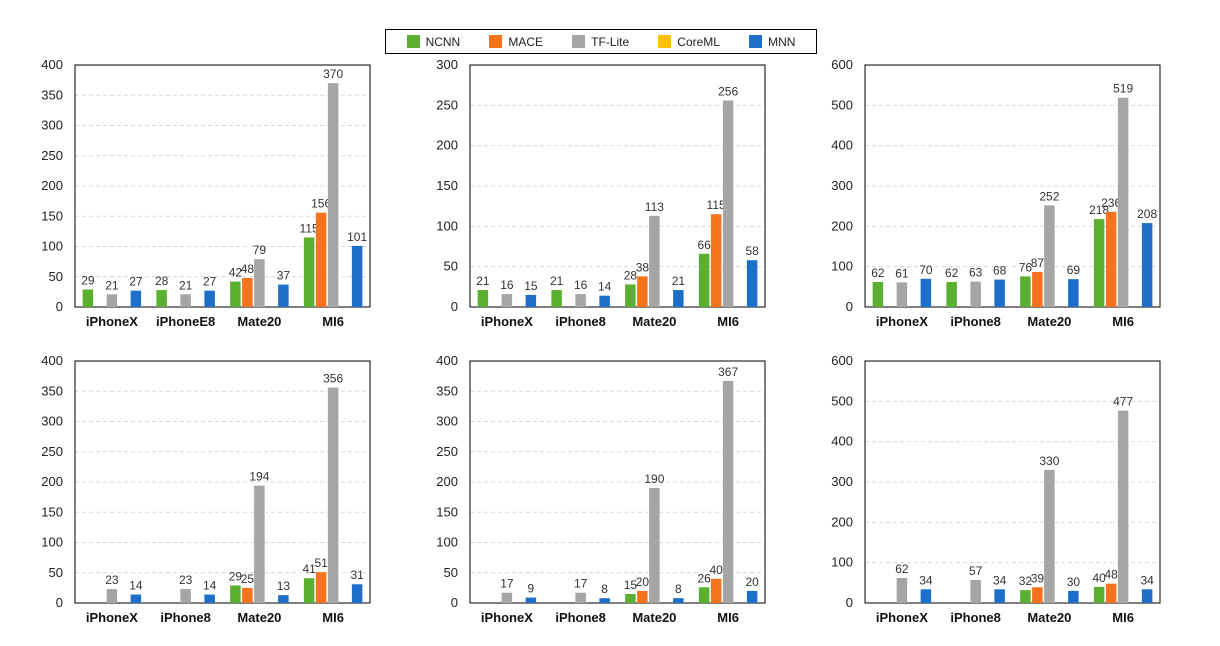 The width and height of the screenshot is (1220, 646). Describe the element at coordinates (88, 280) in the screenshot. I see `data-label: 29` at that location.